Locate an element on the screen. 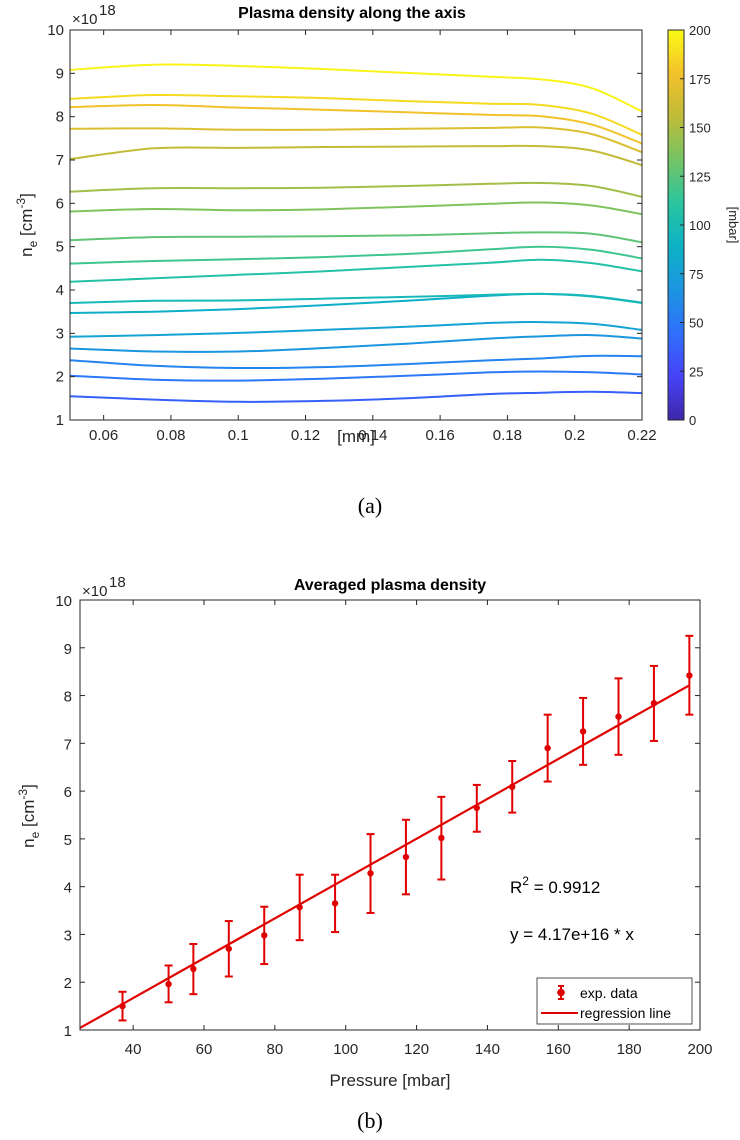 The width and height of the screenshot is (740, 1140). chart-a-ylabel-close: ] is located at coordinates (26, 195).